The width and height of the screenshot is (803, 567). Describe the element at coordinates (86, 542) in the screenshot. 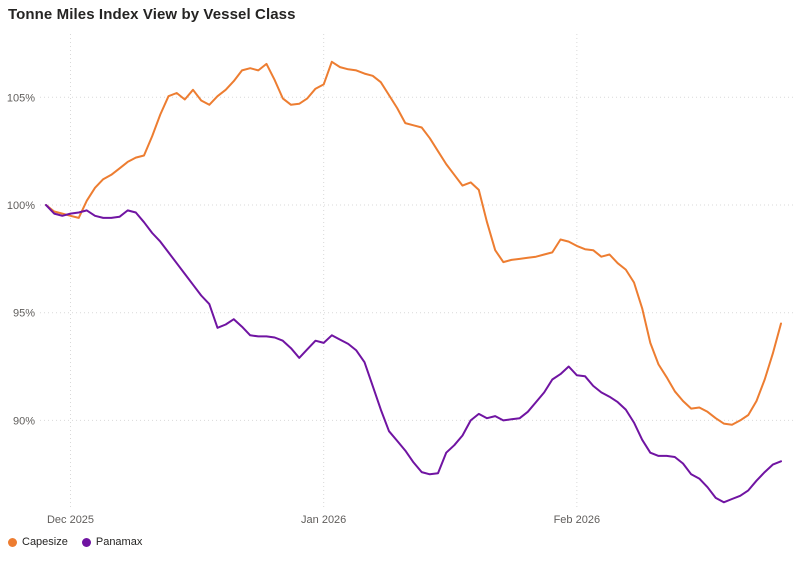

I see `panamax-series-dot-icon` at that location.